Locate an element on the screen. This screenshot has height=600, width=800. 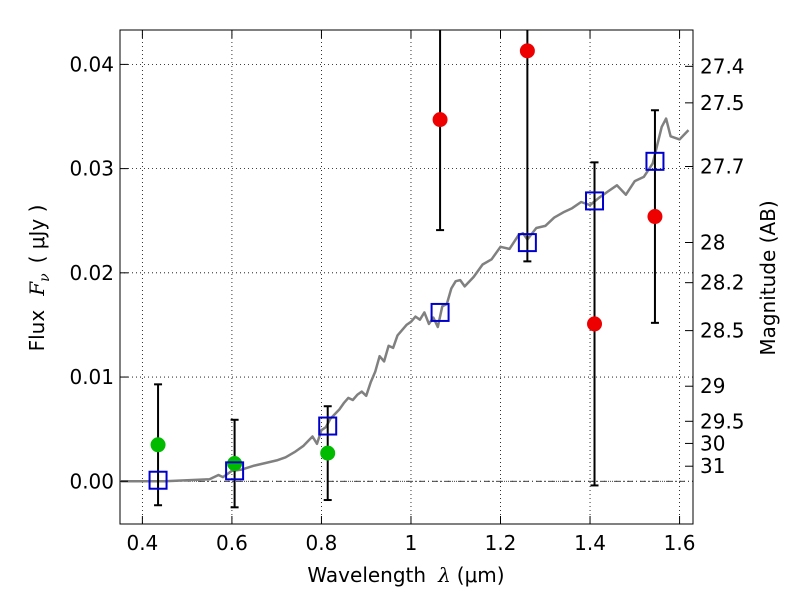
x-tick-label: 1.6 is located at coordinates (680, 543).